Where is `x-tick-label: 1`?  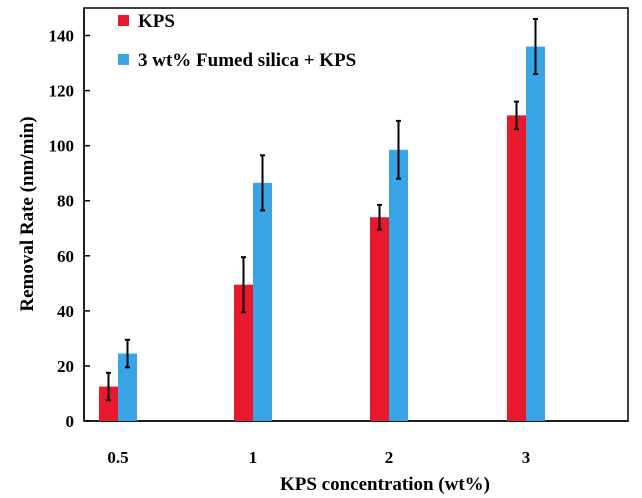
x-tick-label: 1 is located at coordinates (253, 457).